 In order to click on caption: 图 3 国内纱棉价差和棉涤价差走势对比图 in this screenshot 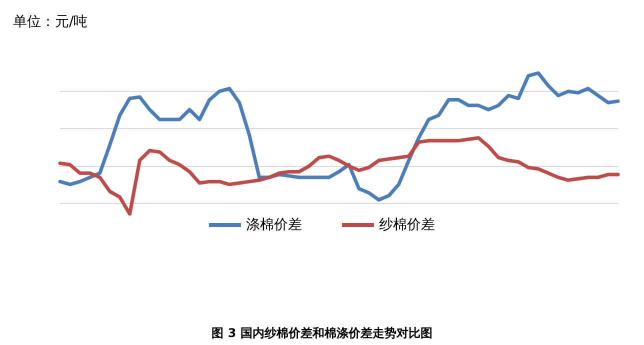, I will do `click(322, 333)`.